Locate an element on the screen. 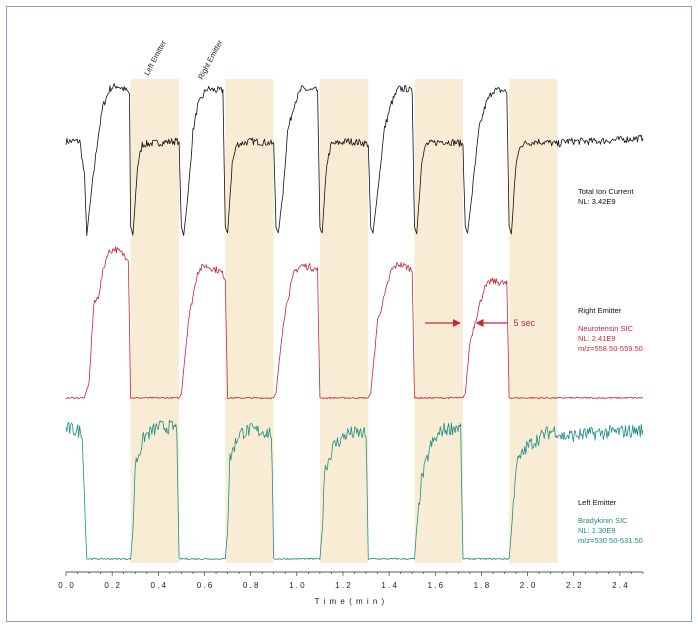  right-emitter-title: Right Emitter is located at coordinates (600, 310).